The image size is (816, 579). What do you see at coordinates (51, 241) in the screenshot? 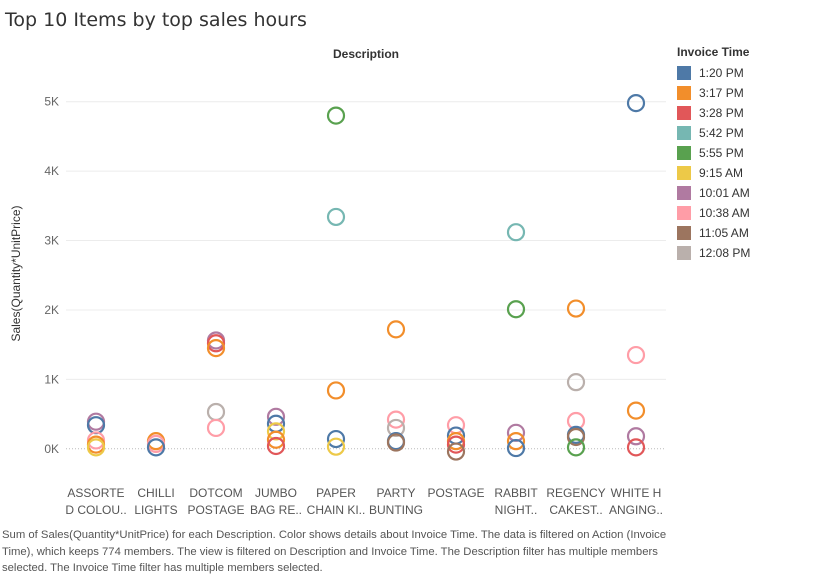
I see `y-tick-label: 3K` at bounding box center [51, 241].